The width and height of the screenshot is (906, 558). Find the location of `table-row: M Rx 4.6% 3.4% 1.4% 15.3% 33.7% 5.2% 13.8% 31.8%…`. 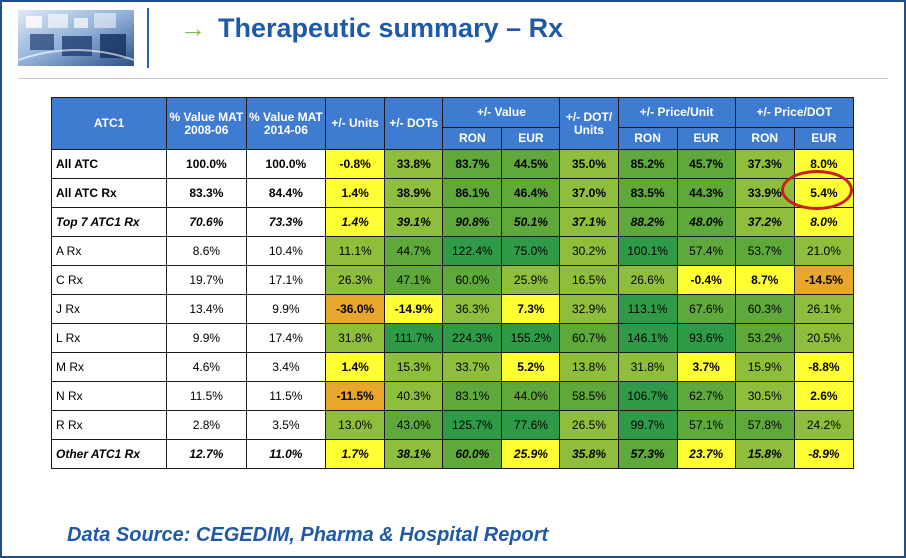

table-row: M Rx 4.6% 3.4% 1.4% 15.3% 33.7% 5.2% 13.8% 31.8%… is located at coordinates (452, 367).